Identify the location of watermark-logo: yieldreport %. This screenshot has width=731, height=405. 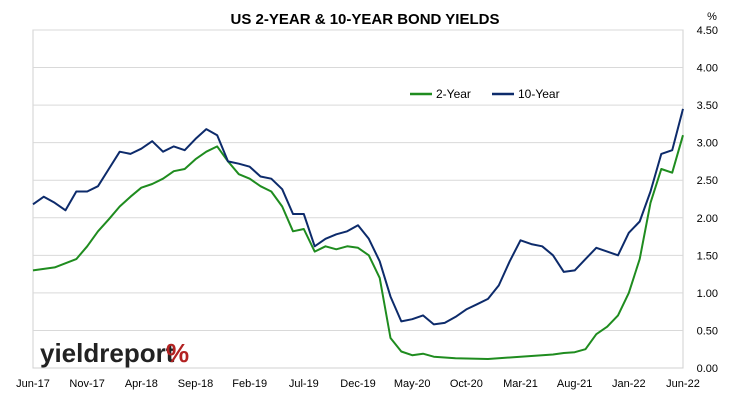
(114, 353).